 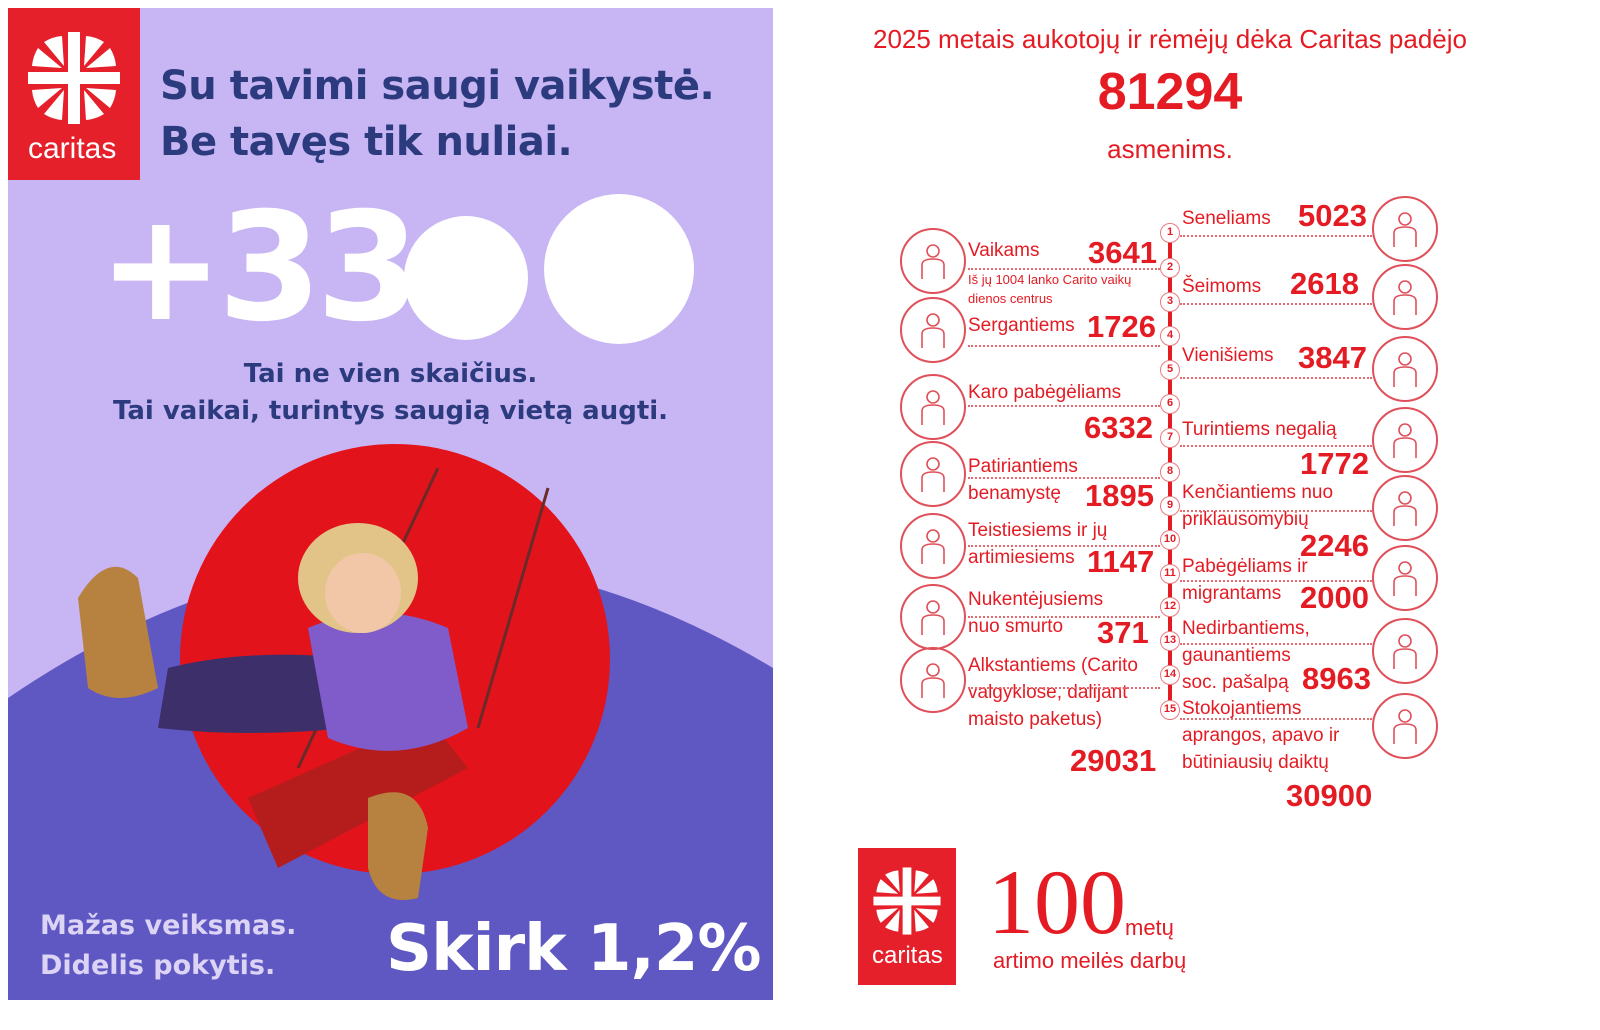 I want to click on entry-label: maisto paketus), so click(x=1035, y=719).